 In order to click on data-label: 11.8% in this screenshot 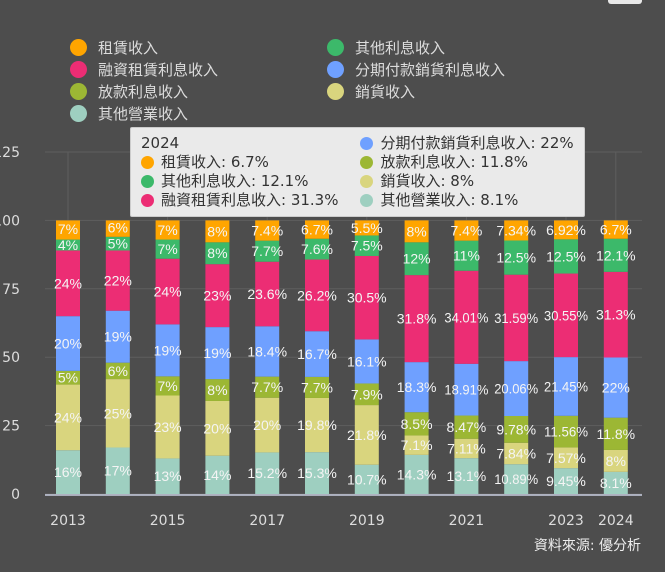, I will do `click(615, 434)`.